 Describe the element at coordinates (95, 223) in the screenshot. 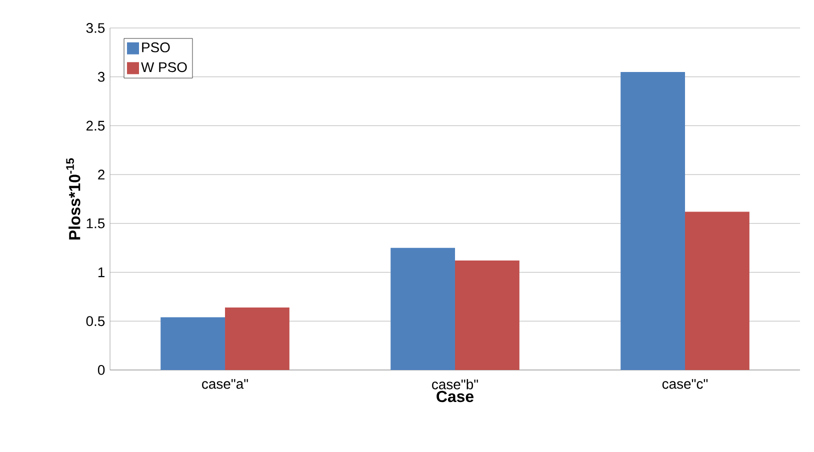

I see `y-tick-label: 1.5` at that location.